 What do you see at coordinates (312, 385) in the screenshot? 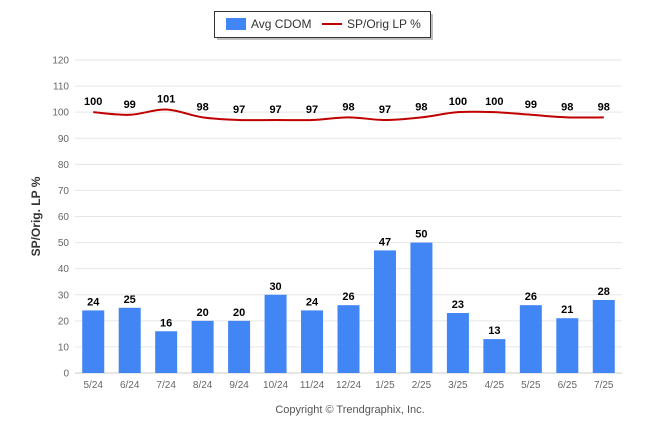
I see `x-tick-label: 11/24` at bounding box center [312, 385].